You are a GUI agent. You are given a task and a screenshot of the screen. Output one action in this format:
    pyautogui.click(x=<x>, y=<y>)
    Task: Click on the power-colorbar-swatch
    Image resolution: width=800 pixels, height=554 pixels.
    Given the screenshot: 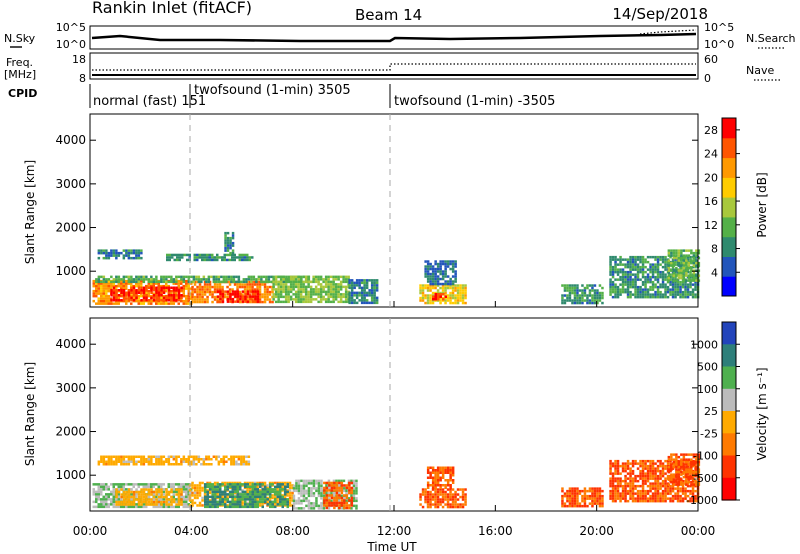 What is the action you would take?
    pyautogui.click(x=729, y=148)
    